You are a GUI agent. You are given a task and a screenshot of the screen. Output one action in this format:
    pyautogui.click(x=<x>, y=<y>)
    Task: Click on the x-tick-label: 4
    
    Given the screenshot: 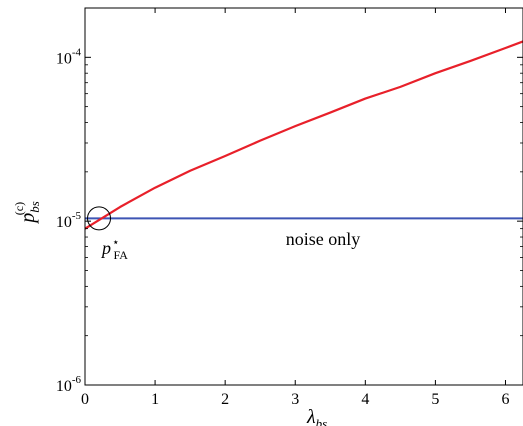 What is the action you would take?
    pyautogui.click(x=365, y=399)
    